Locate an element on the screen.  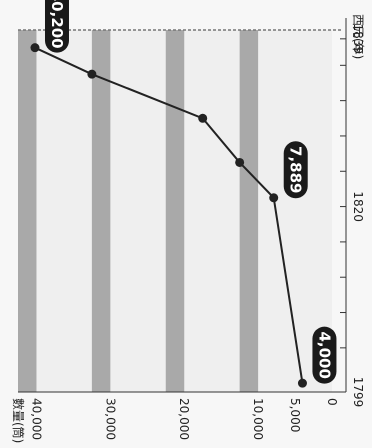
annotation-label: 7,889 is located at coordinates (296, 169).